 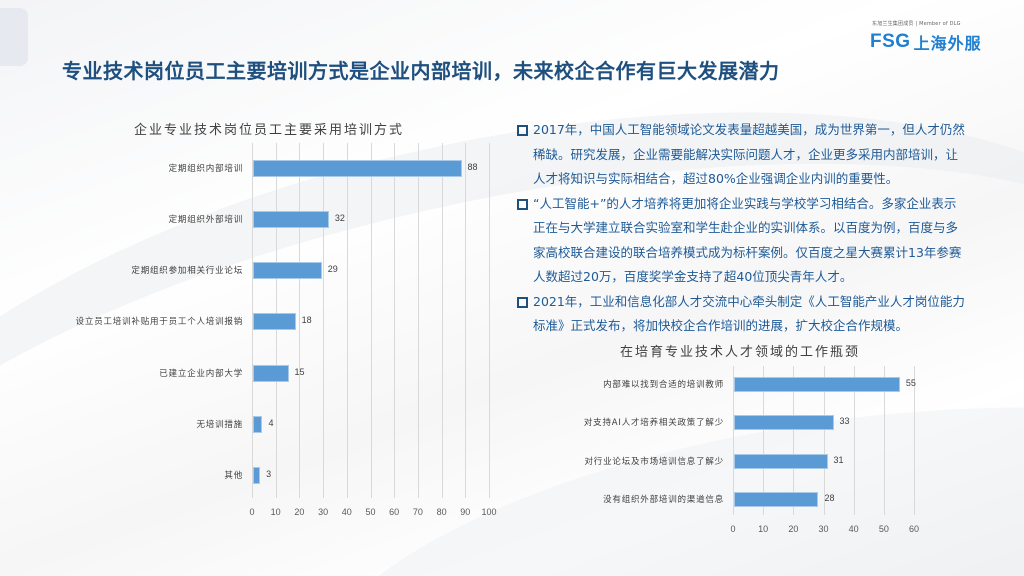 I want to click on corner-decoration, so click(x=14, y=37).